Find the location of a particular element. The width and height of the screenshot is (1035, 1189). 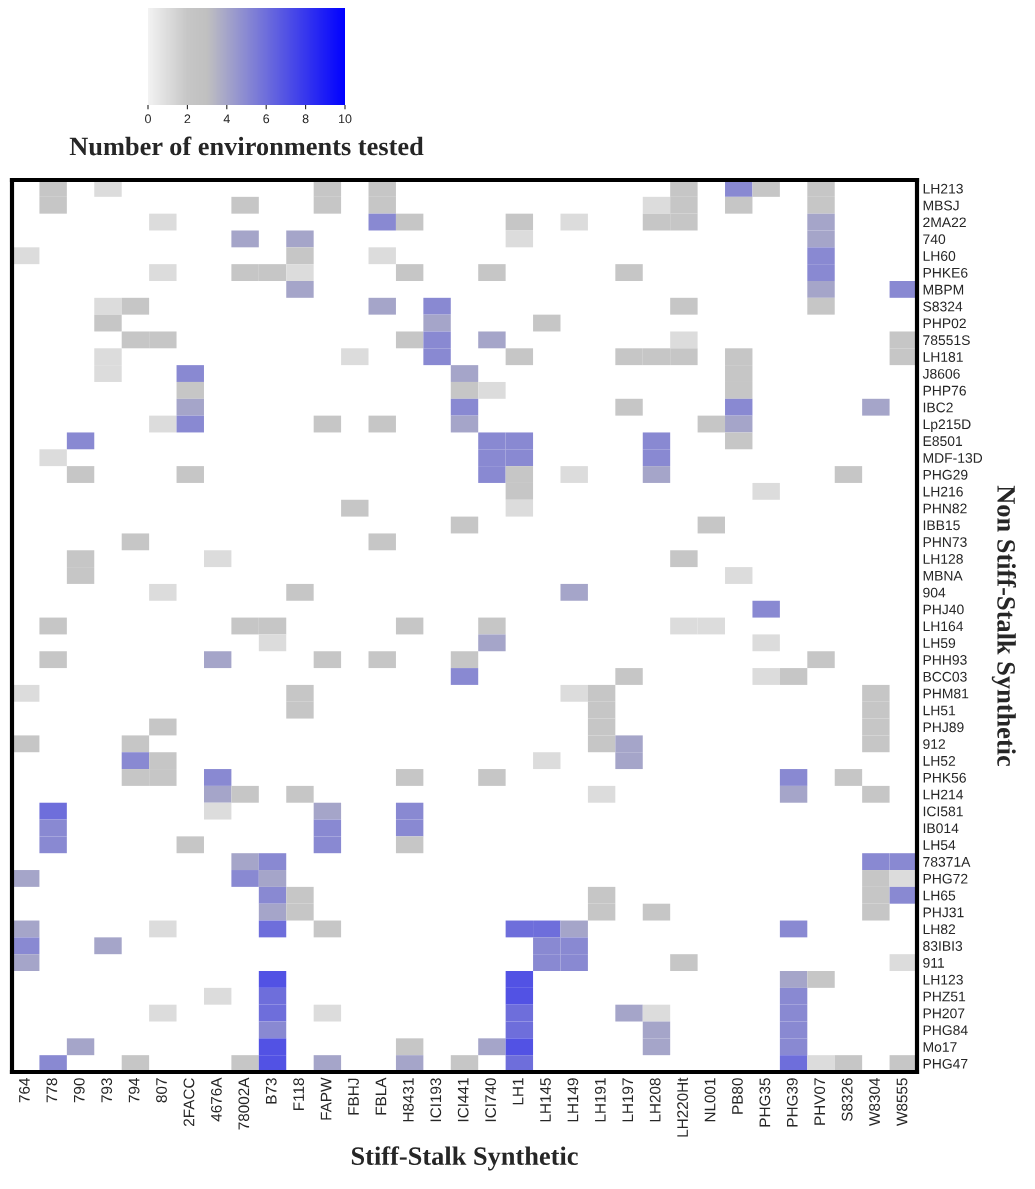

color-bar-label: 0 is located at coordinates (148, 119).